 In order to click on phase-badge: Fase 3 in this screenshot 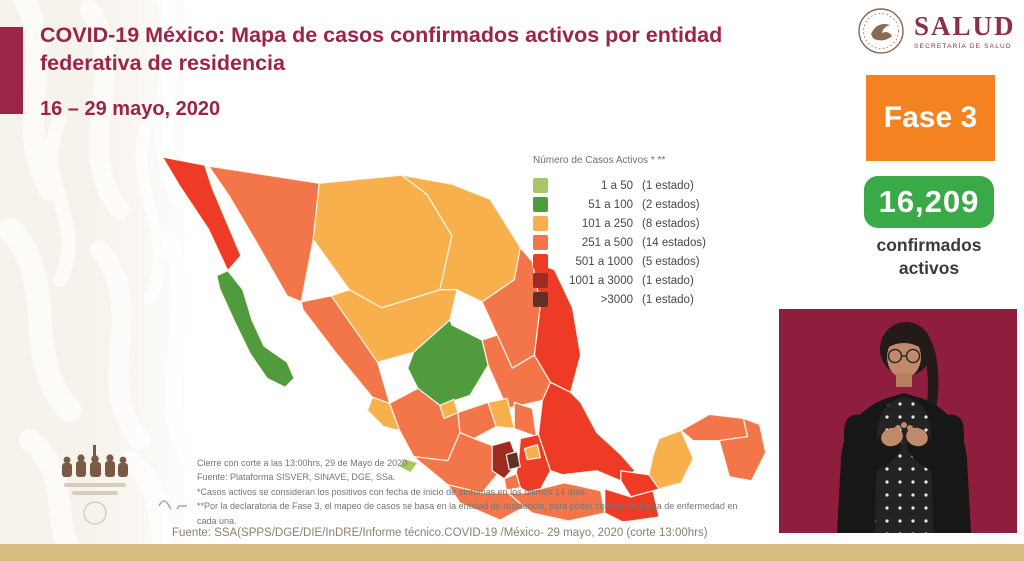, I will do `click(930, 118)`.